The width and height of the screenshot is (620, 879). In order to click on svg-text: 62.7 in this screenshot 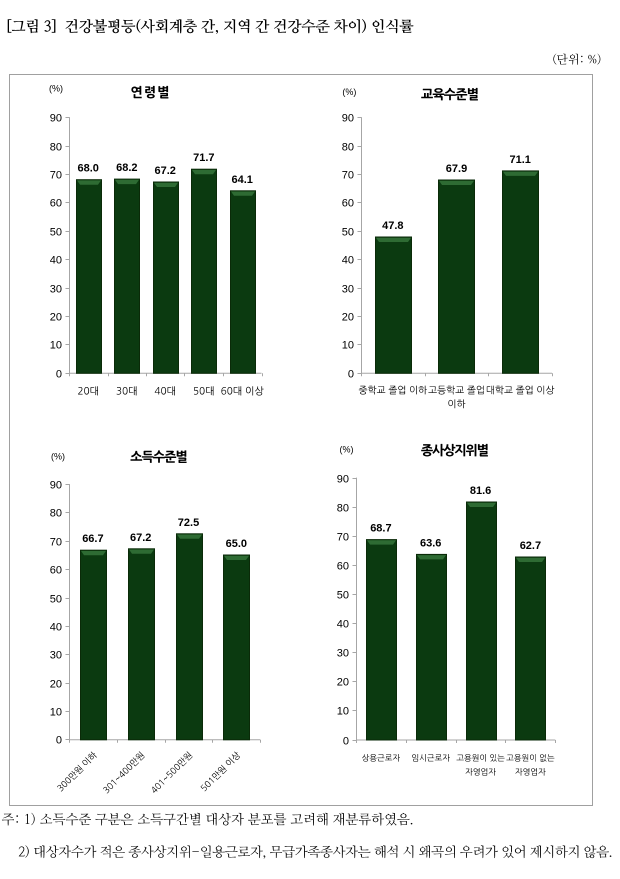, I will do `click(530, 546)`.